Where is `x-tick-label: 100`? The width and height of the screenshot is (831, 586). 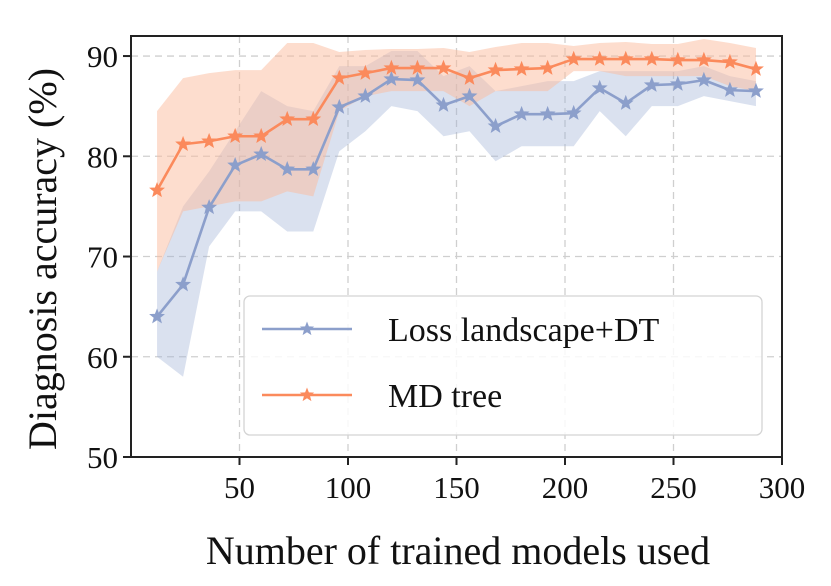
x-tick-label: 100 is located at coordinates (348, 487).